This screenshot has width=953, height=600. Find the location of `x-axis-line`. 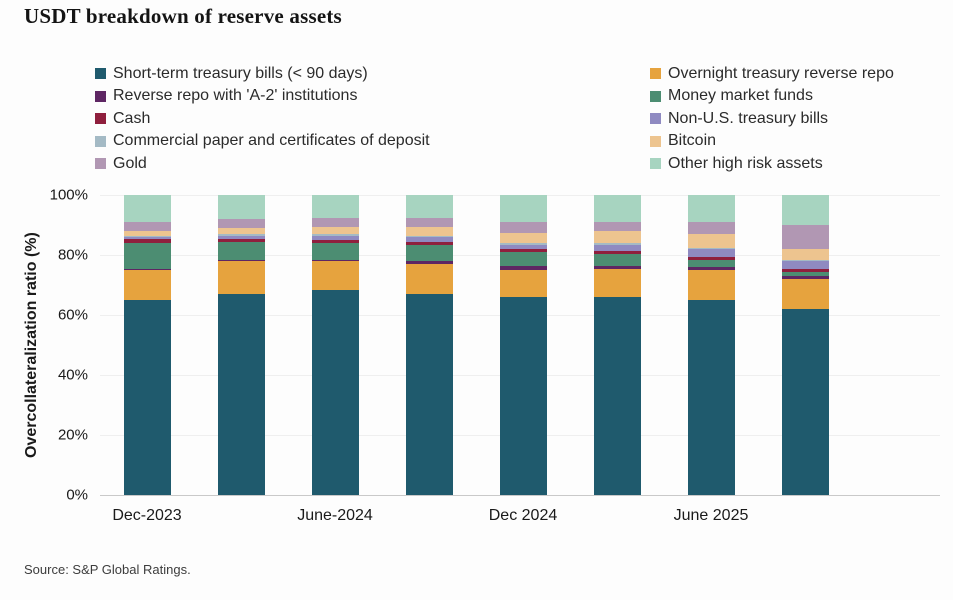

x-axis-line is located at coordinates (520, 495).